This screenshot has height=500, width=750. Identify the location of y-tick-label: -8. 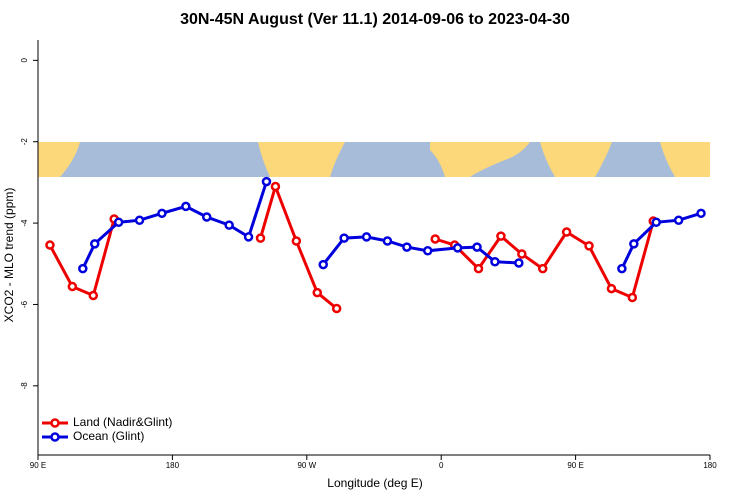
(24, 386).